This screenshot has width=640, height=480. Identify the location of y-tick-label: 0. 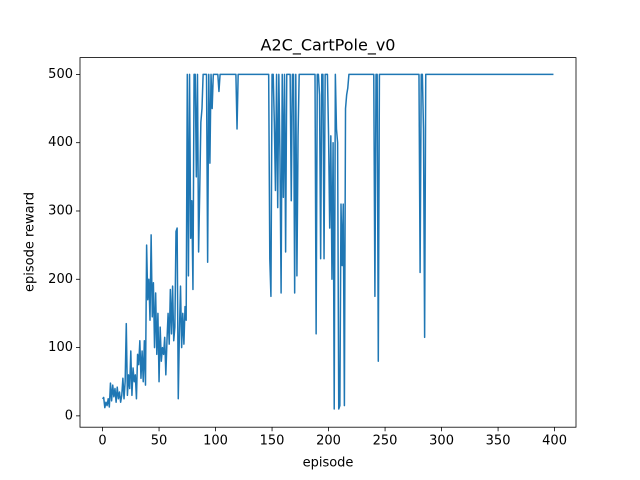
(69, 415).